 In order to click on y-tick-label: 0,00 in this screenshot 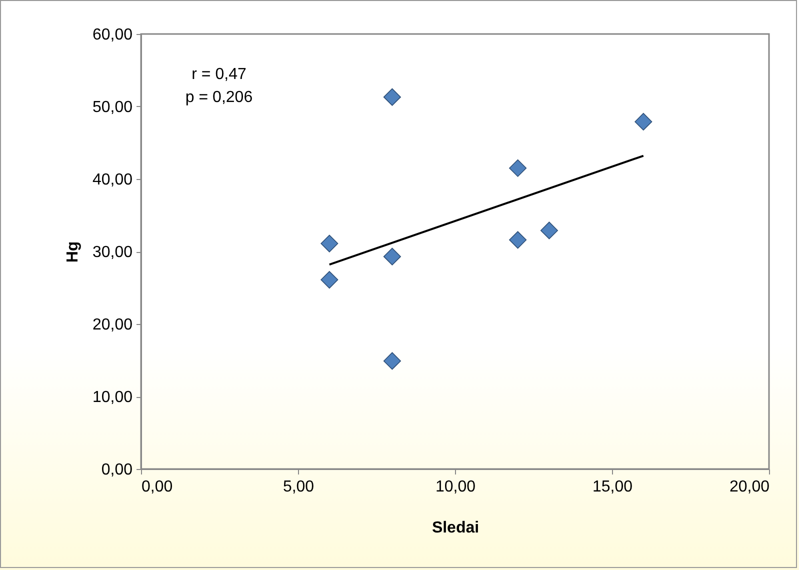, I will do `click(117, 470)`.